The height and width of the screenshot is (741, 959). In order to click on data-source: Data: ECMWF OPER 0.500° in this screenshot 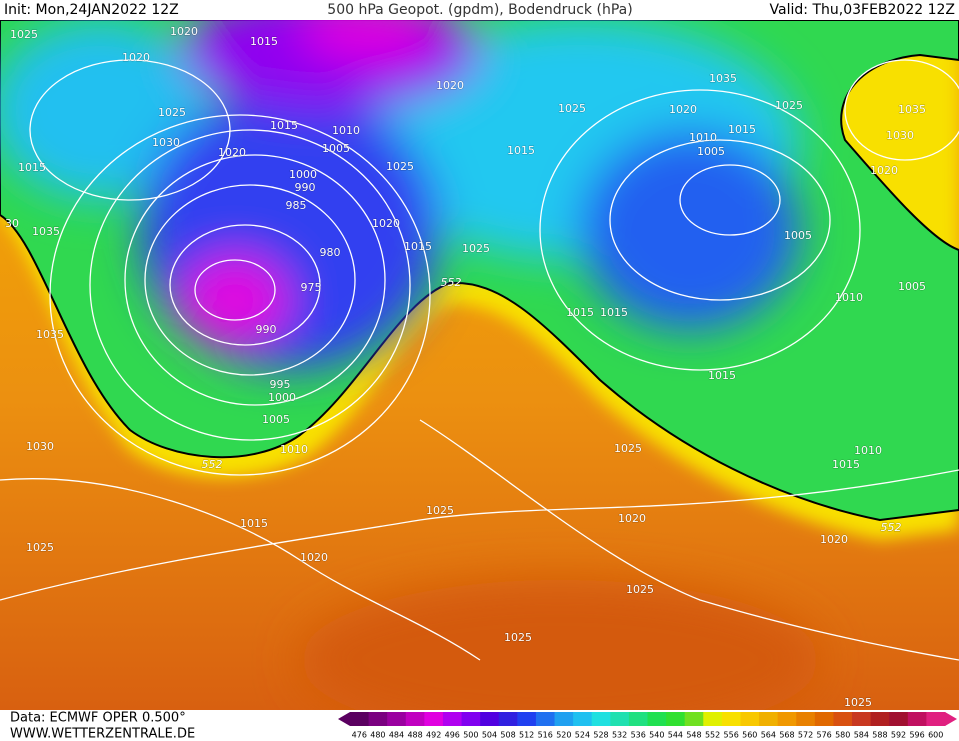, I will do `click(98, 718)`.